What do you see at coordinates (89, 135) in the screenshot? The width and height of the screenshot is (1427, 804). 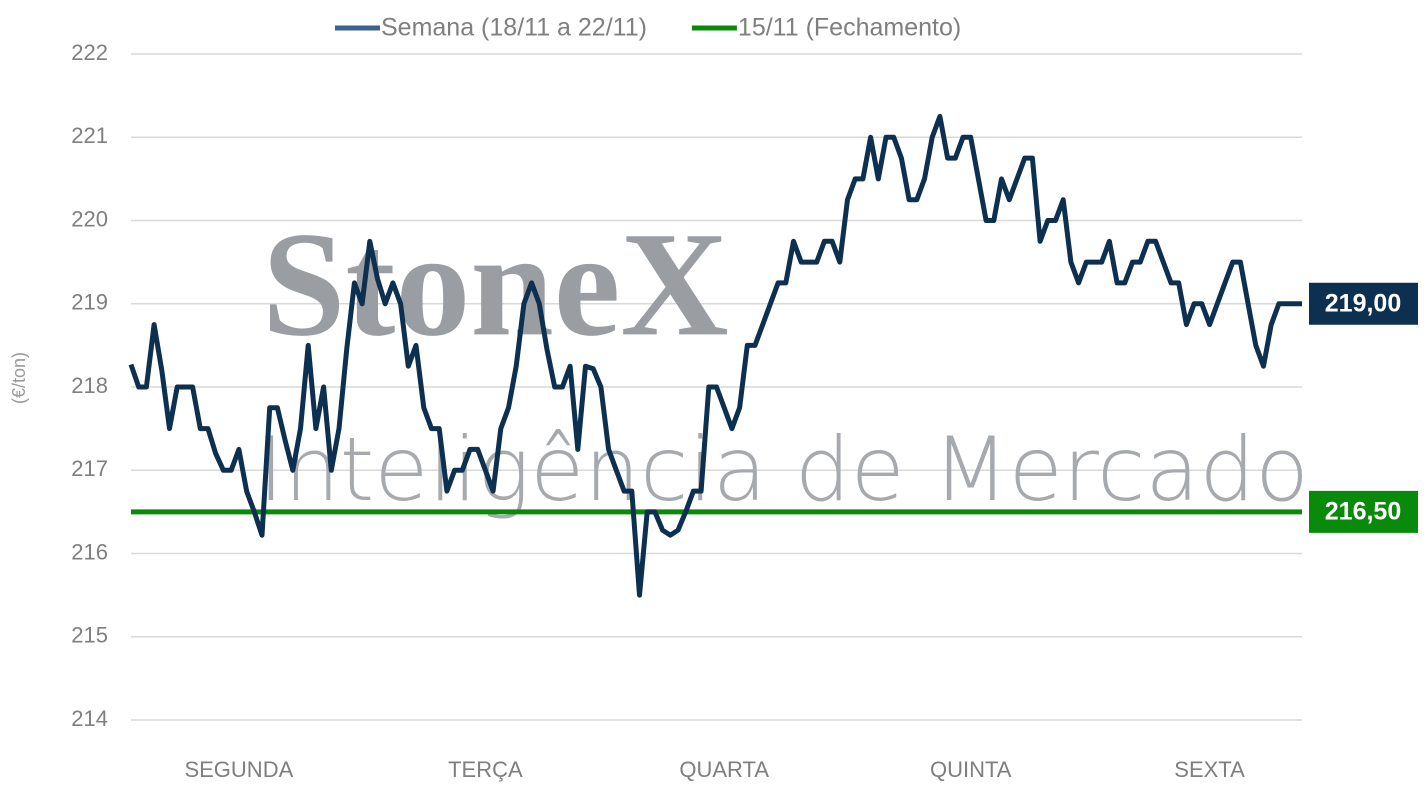 I see `y-tick-label: 221` at bounding box center [89, 135].